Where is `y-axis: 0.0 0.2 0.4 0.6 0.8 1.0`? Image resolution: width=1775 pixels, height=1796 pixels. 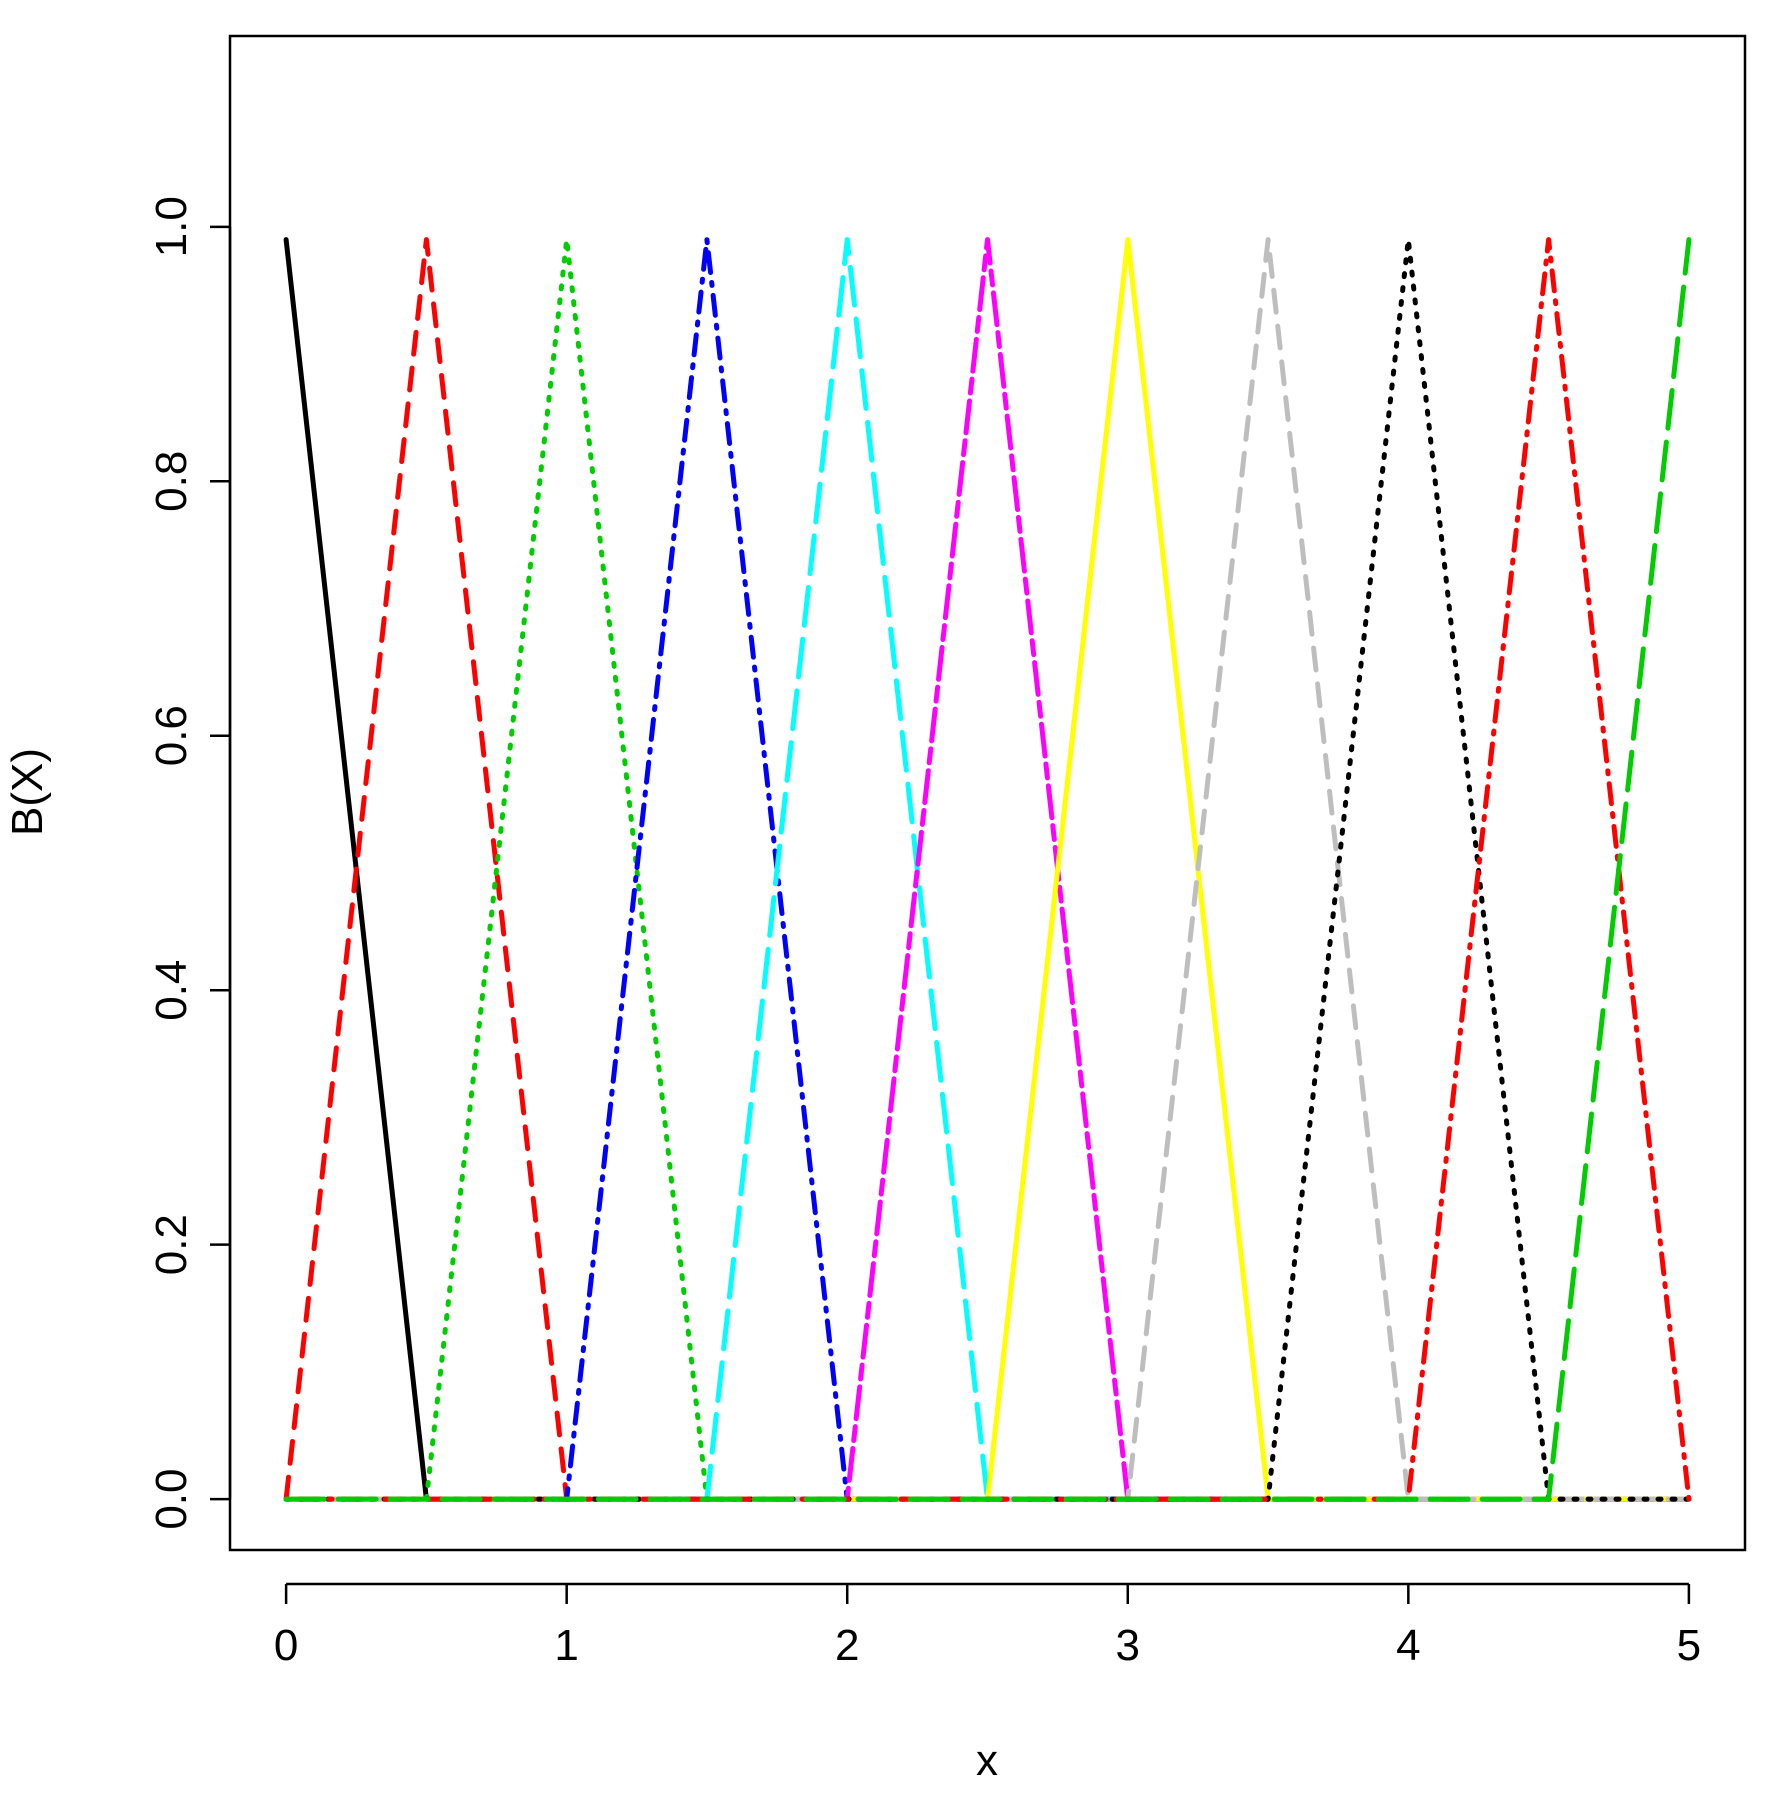
y-axis: 0.0 0.2 0.4 0.6 0.8 1.0 is located at coordinates (189, 863).